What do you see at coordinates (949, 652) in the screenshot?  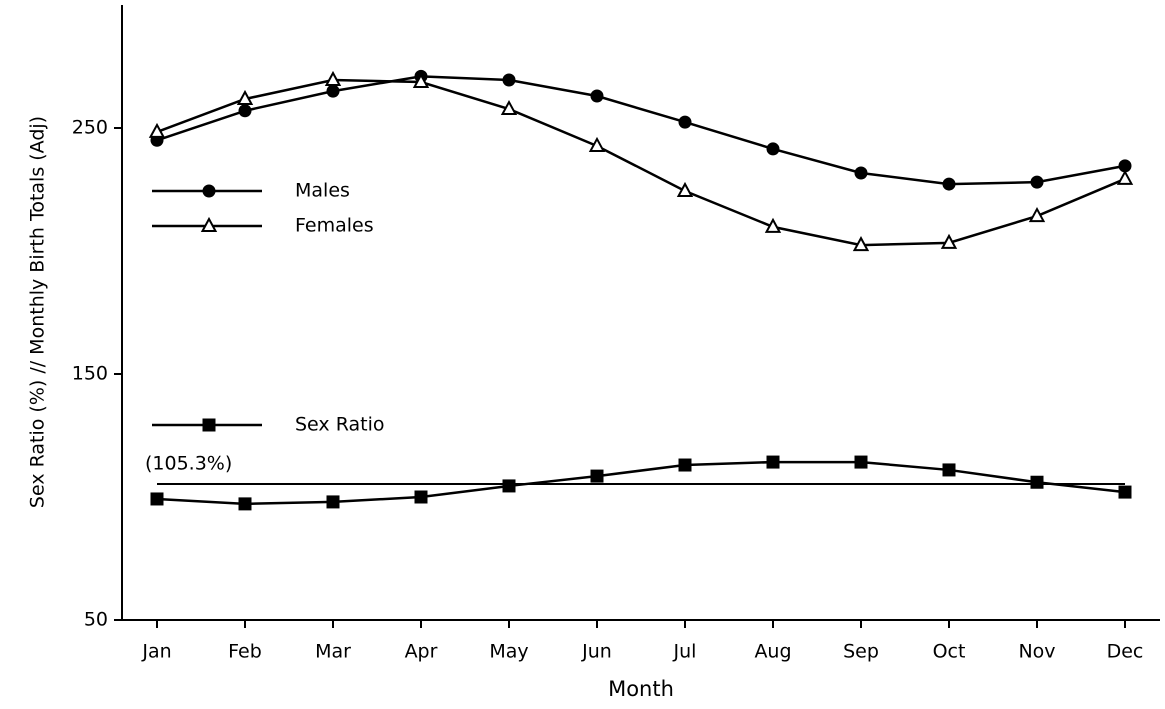 I see `x-tick-label: Oct` at bounding box center [949, 652].